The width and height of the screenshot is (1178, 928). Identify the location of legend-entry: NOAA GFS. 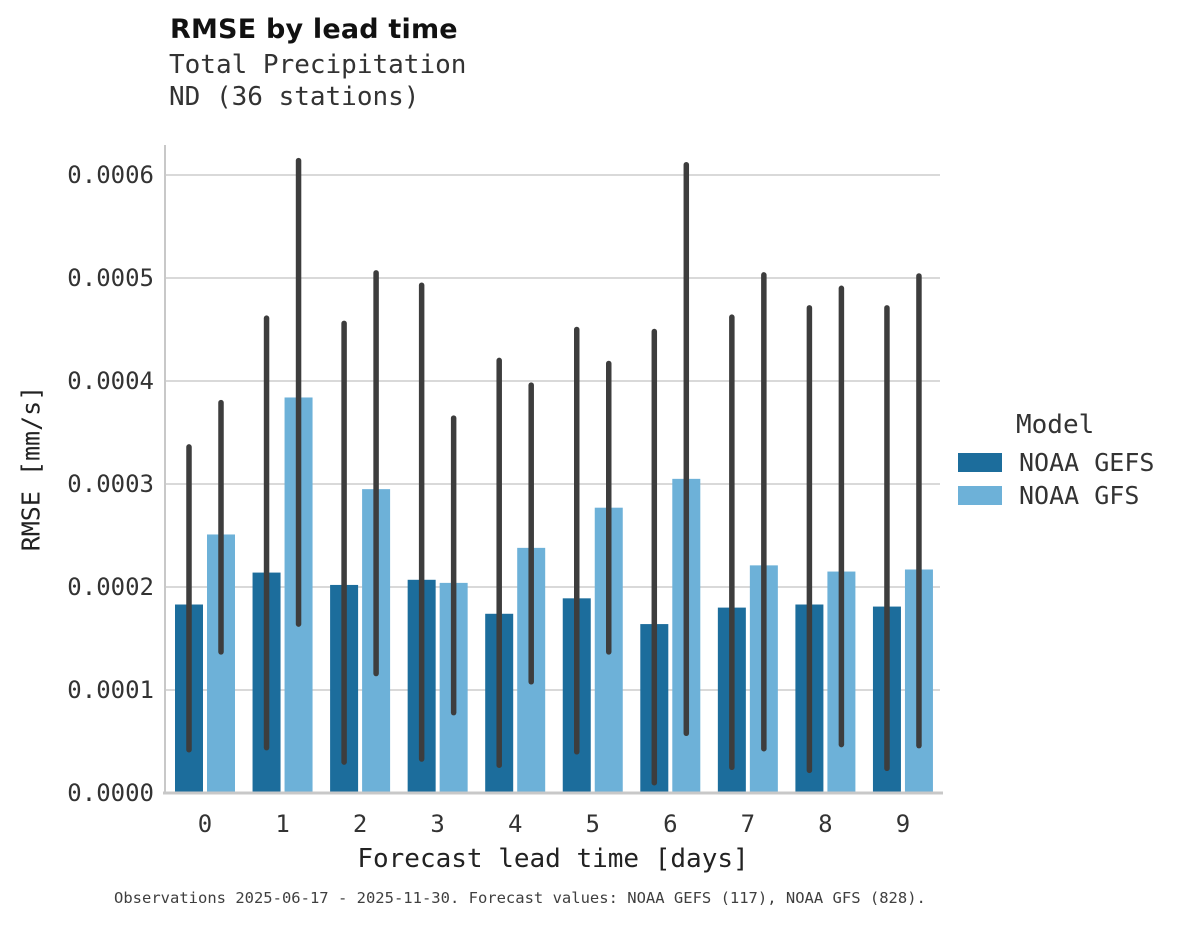
(1065, 495).